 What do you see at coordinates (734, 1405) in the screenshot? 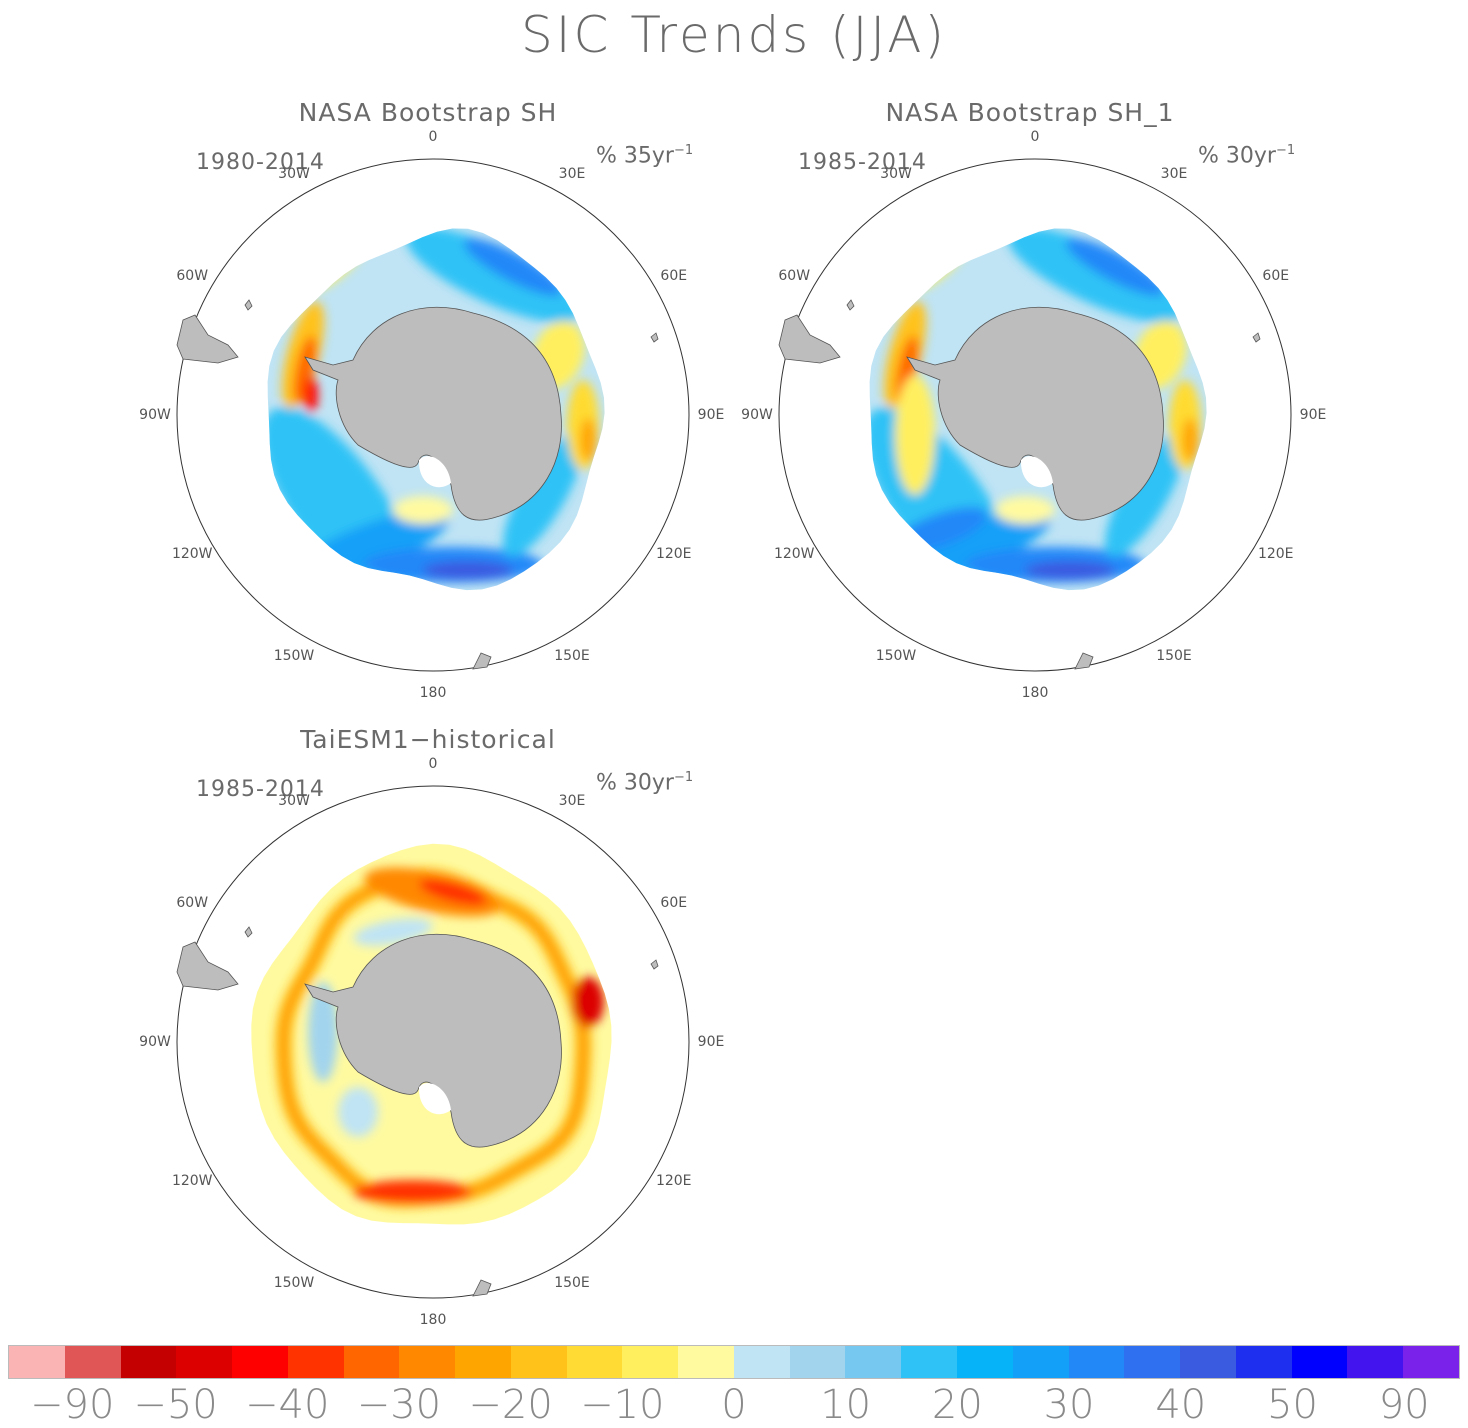
I see `colorbar-tick-label: 0` at bounding box center [734, 1405].